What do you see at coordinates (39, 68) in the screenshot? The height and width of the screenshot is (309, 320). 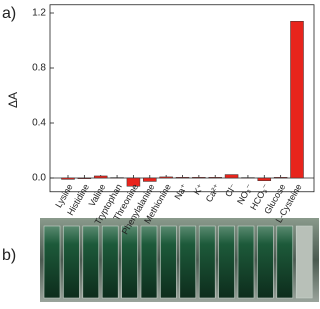 I see `y-tick-label: 0.8` at bounding box center [39, 68].